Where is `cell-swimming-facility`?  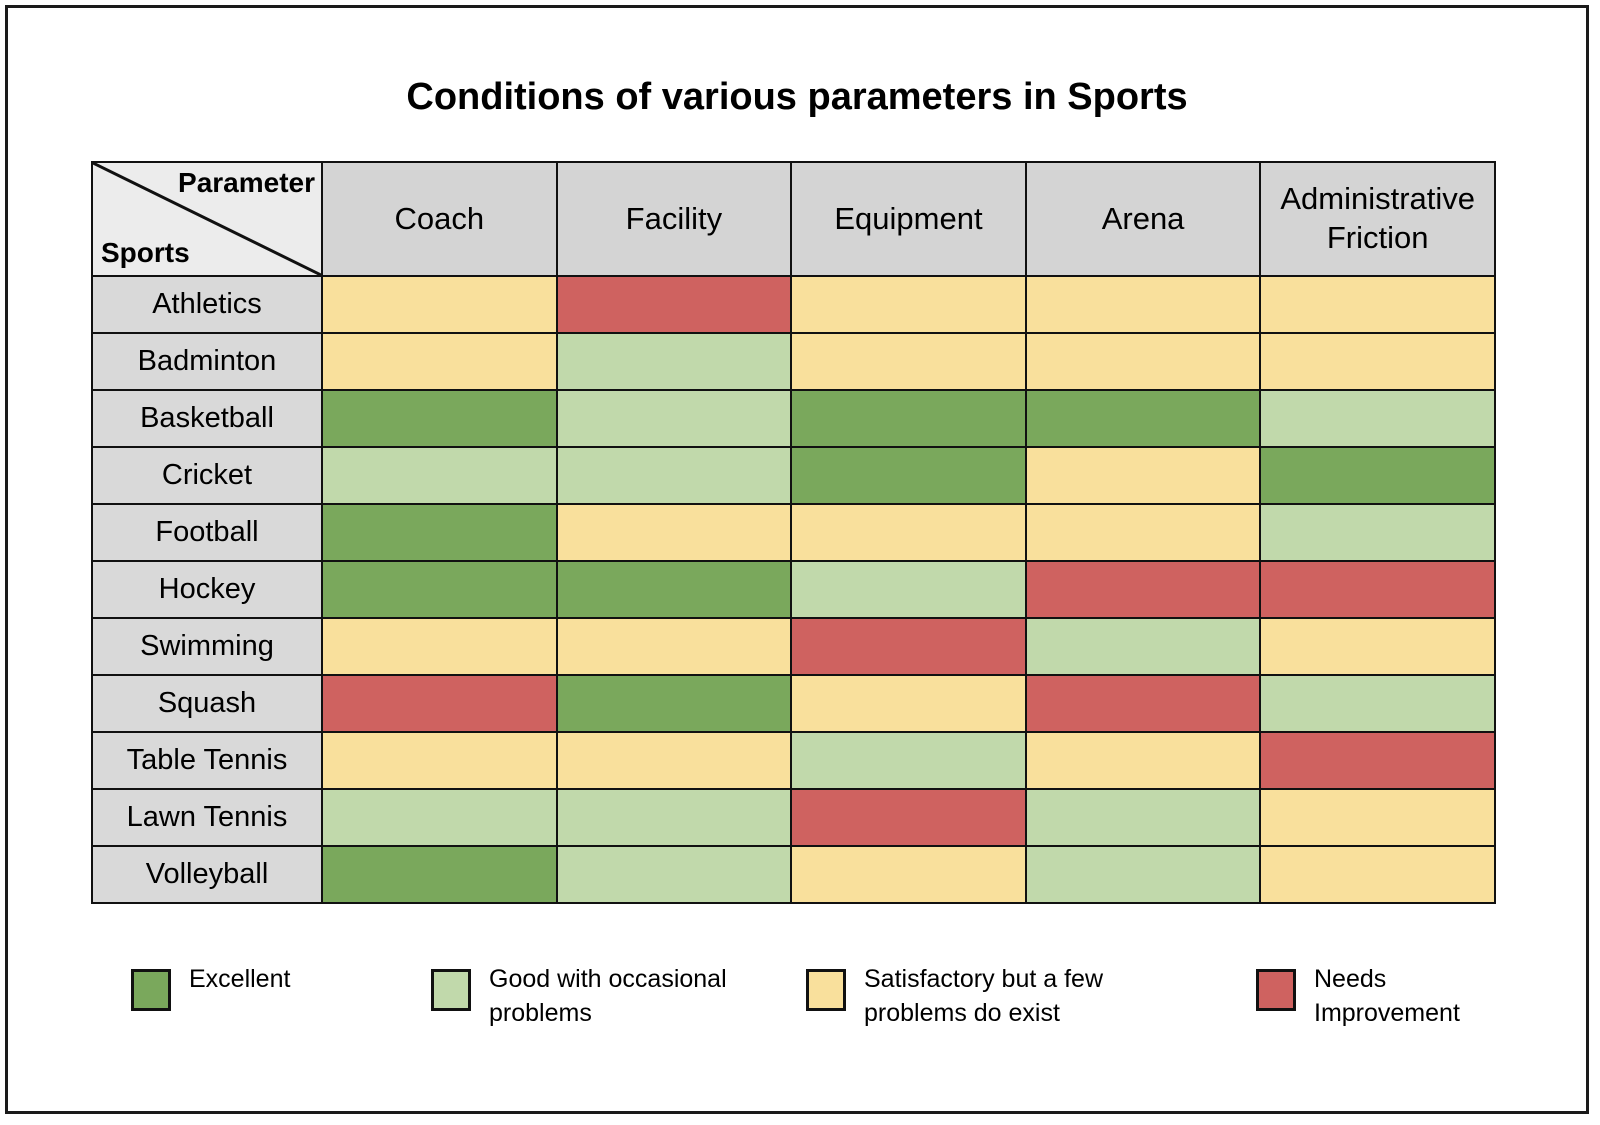
cell-swimming-facility is located at coordinates (674, 646).